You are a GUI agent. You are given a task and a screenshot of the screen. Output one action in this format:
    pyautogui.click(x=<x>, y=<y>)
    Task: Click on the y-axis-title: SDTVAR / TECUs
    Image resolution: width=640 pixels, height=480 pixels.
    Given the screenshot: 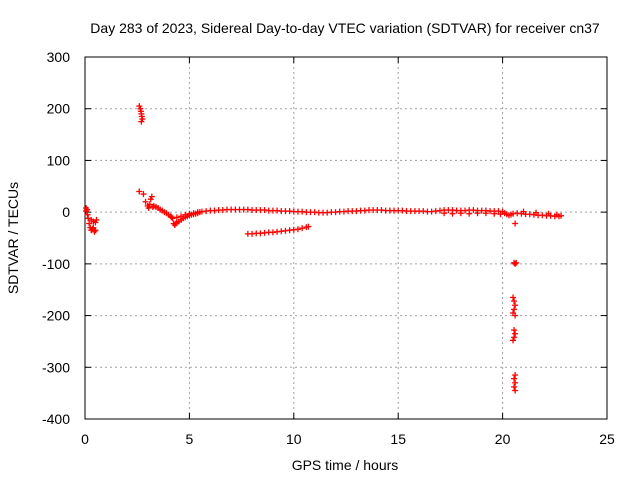 What is the action you would take?
    pyautogui.click(x=13, y=238)
    